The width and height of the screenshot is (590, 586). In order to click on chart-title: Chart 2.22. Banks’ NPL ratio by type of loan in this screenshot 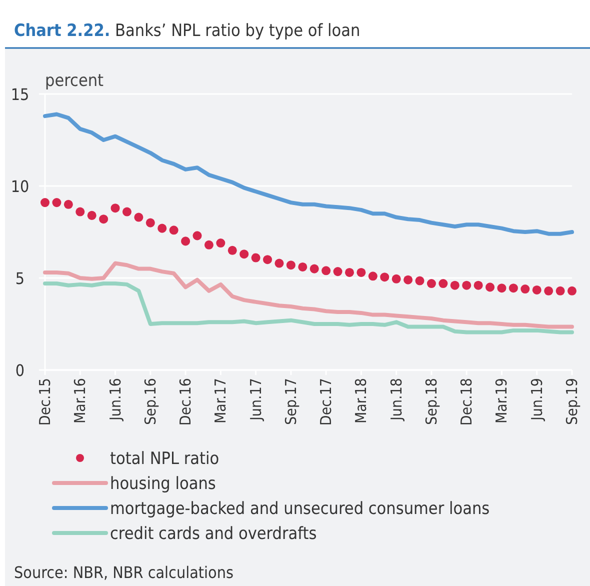, I will do `click(187, 31)`.